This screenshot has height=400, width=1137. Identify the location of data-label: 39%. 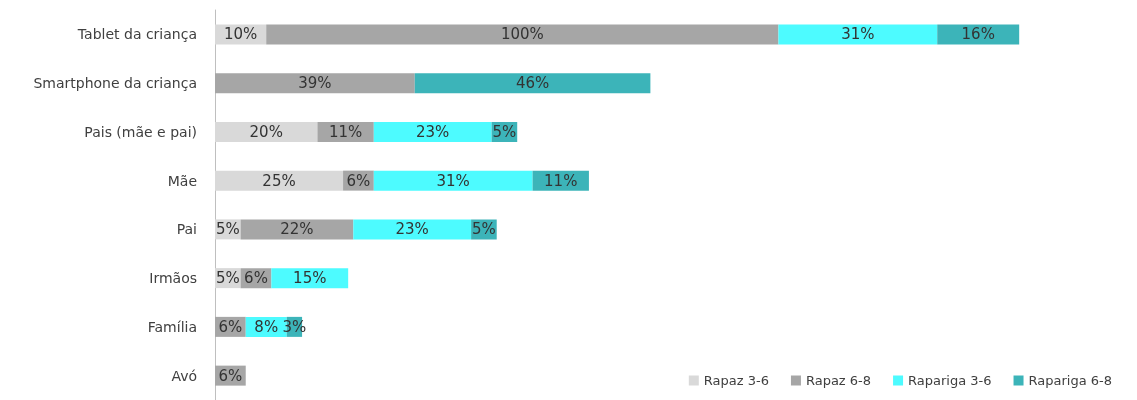
(315, 83).